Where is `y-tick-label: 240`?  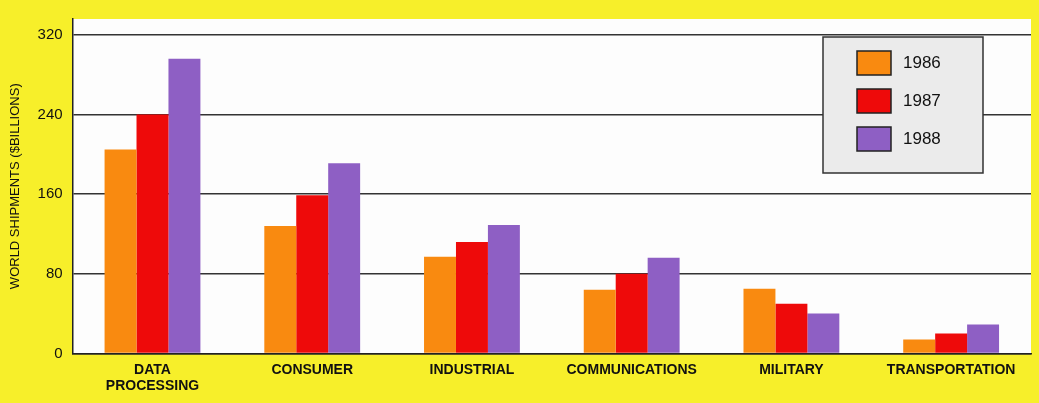
y-tick-label: 240 is located at coordinates (50, 113).